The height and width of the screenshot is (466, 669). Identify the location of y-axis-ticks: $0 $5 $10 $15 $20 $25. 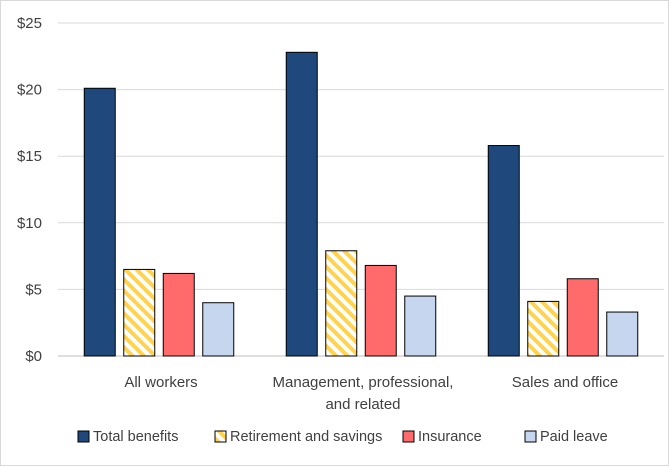
(29, 190).